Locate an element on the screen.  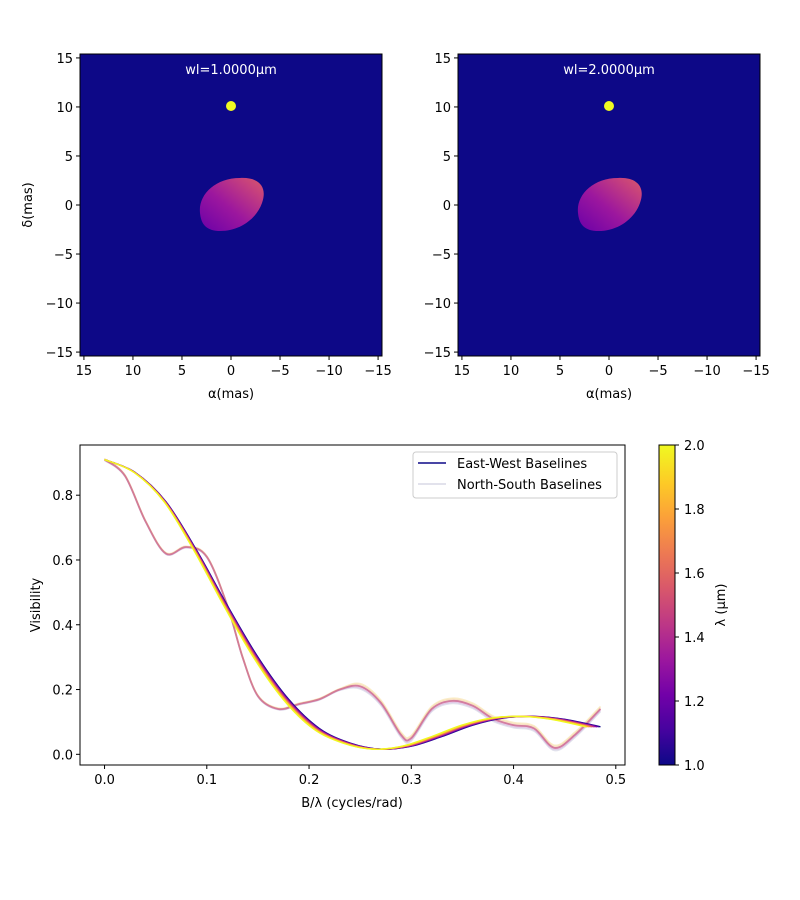
colorbar-tick-label: 1.2 is located at coordinates (694, 702).